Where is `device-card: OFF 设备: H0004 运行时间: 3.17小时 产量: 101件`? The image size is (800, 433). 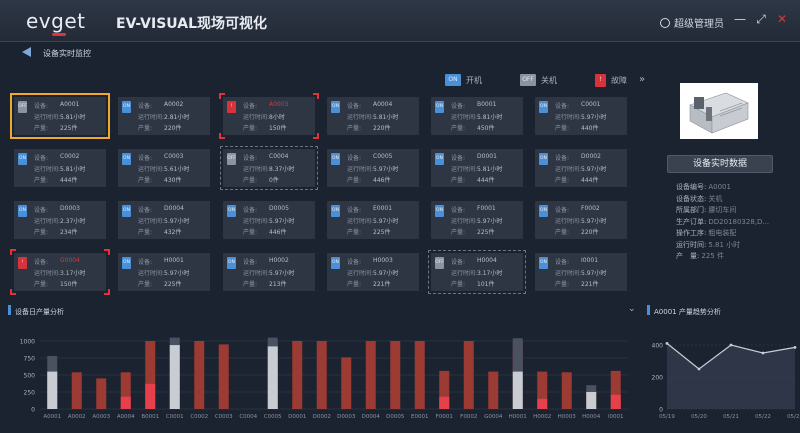 device-card: OFF 设备: H0004 运行时间: 3.17小时 产量: 101件 is located at coordinates (477, 272).